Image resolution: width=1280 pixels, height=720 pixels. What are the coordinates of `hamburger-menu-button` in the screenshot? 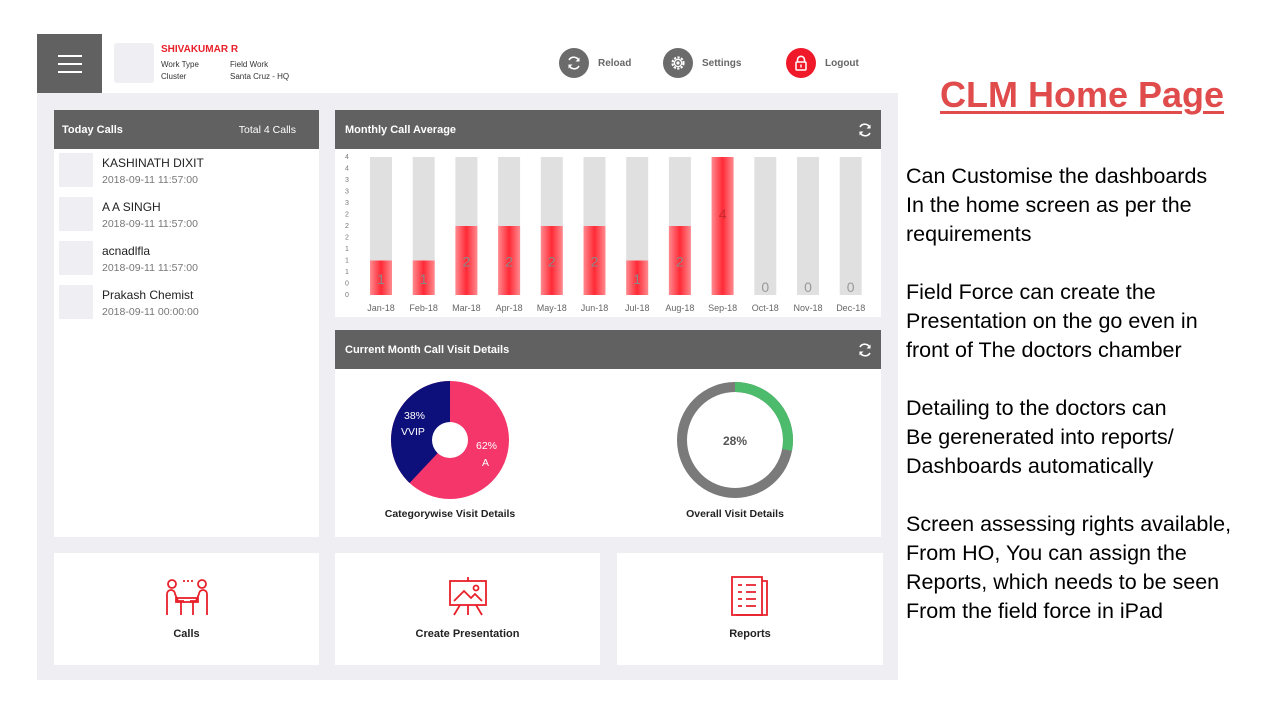 It's located at (69, 63).